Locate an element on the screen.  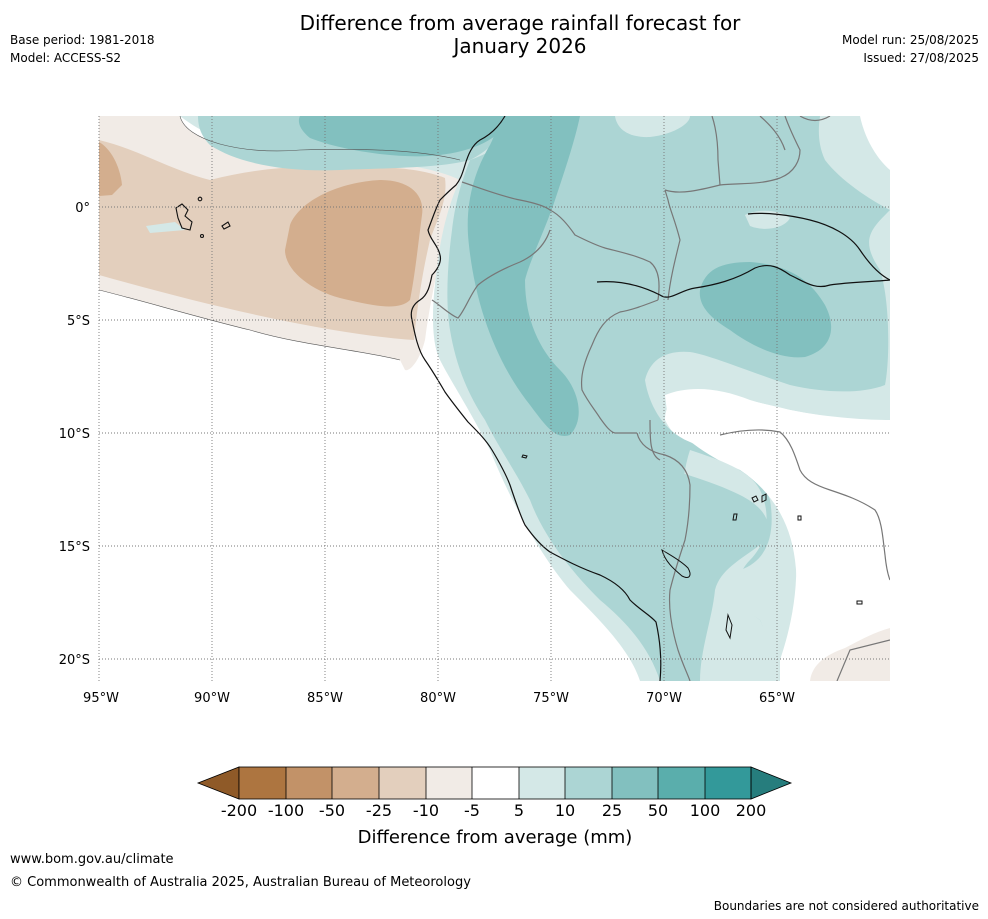
footer-url-link: www.bom.gov.au/climate is located at coordinates (92, 859).